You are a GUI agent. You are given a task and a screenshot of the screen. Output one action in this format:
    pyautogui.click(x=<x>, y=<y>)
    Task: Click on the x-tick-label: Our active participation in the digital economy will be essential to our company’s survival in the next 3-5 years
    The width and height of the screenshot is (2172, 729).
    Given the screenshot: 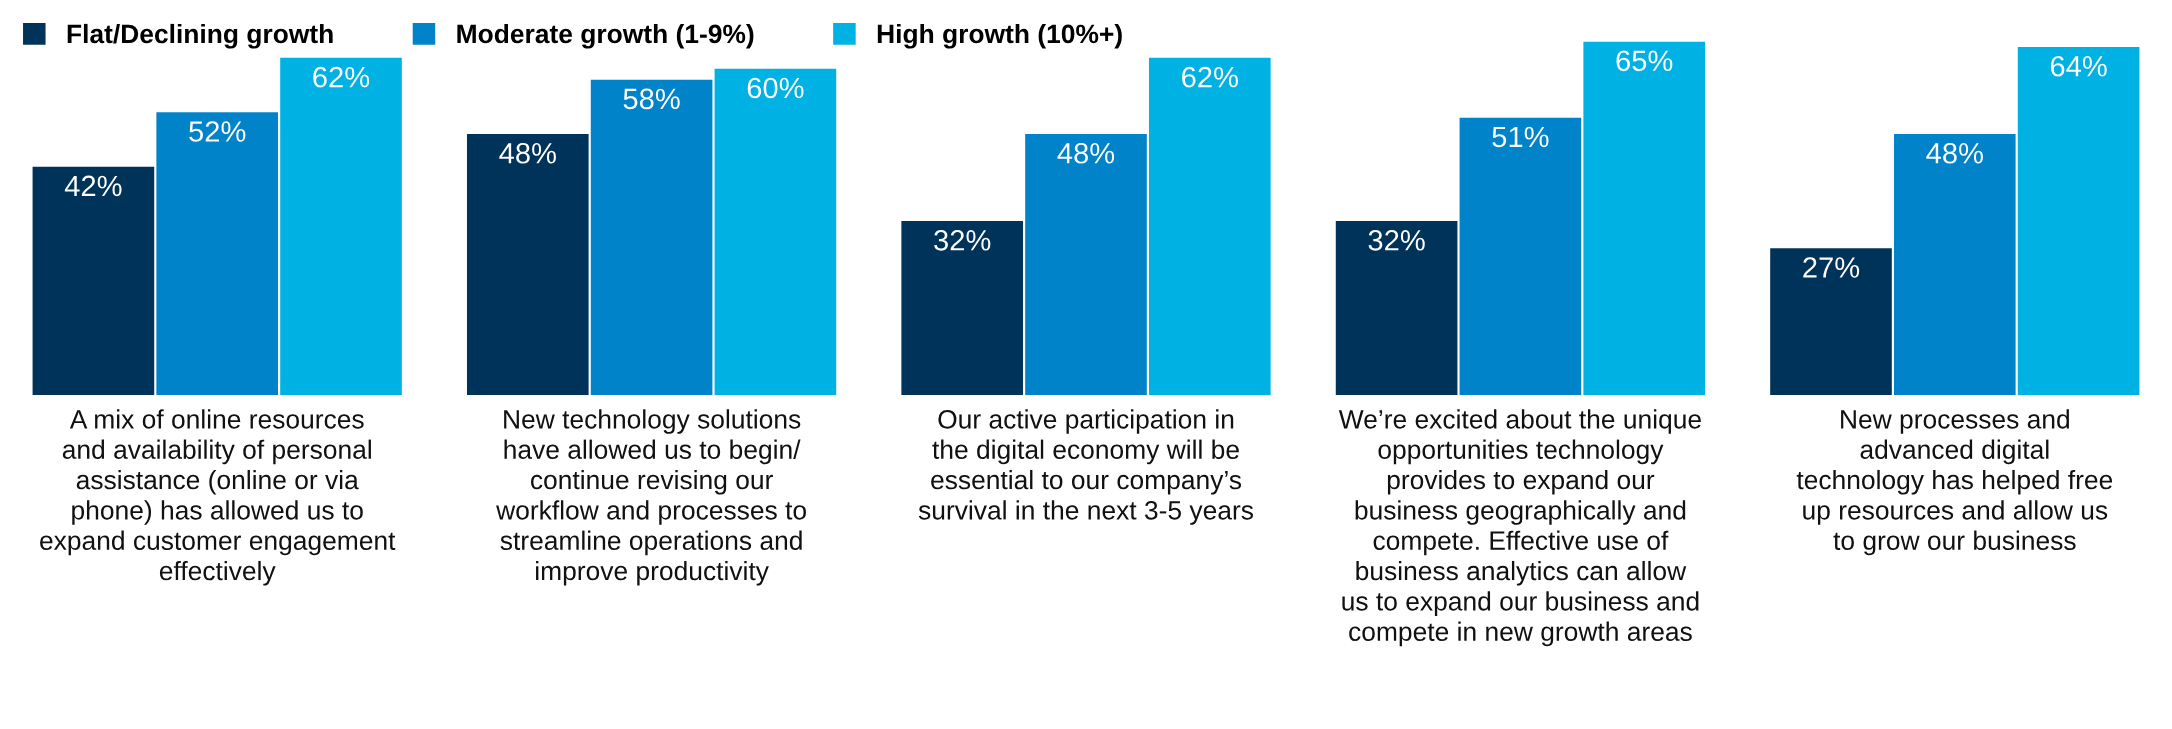 What is the action you would take?
    pyautogui.click(x=1085, y=467)
    